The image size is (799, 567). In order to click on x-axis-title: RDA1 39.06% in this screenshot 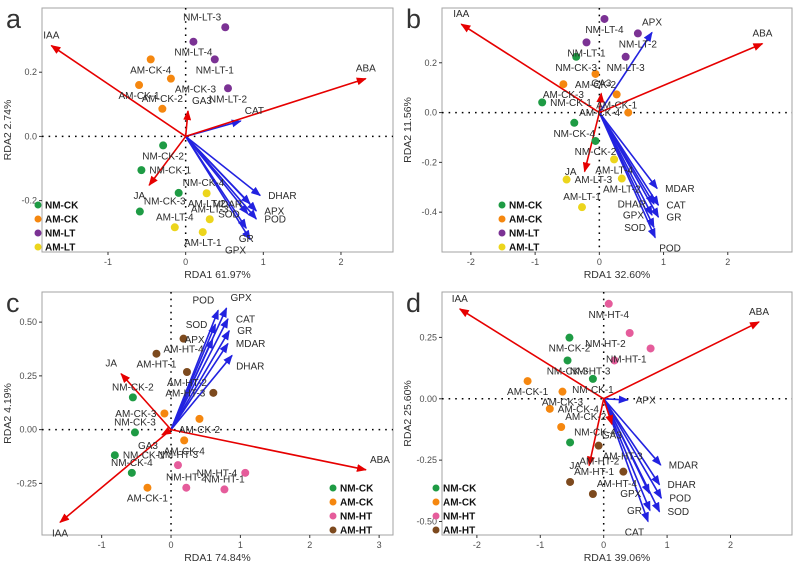, I will do `click(617, 558)`.